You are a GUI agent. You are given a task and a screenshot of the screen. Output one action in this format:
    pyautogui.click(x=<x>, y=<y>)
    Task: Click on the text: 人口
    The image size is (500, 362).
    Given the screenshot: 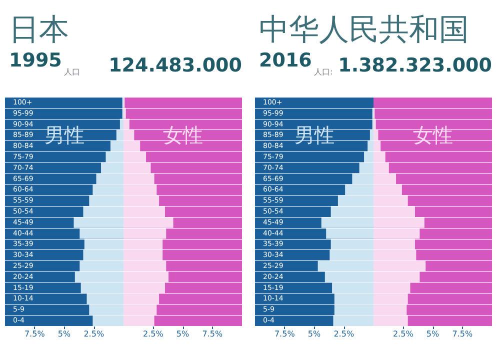 What is the action you would take?
    pyautogui.click(x=72, y=72)
    